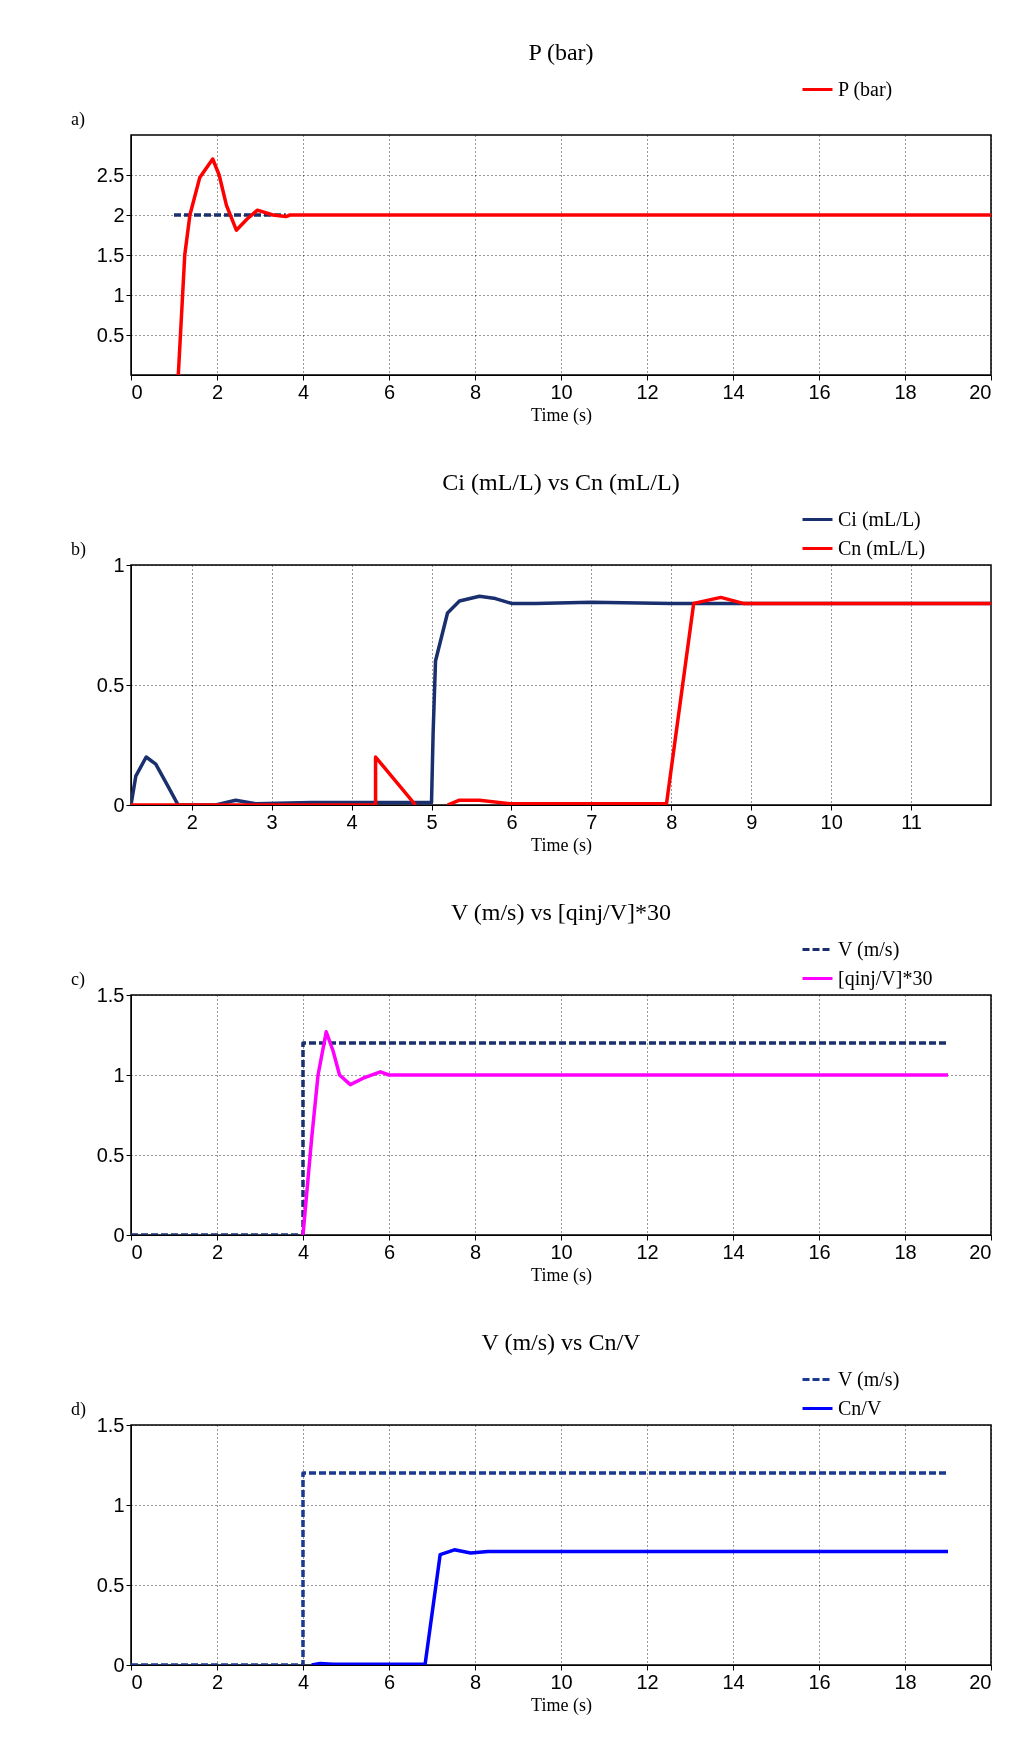  What do you see at coordinates (860, 1407) in the screenshot?
I see `legend-label: Cn/V` at bounding box center [860, 1407].